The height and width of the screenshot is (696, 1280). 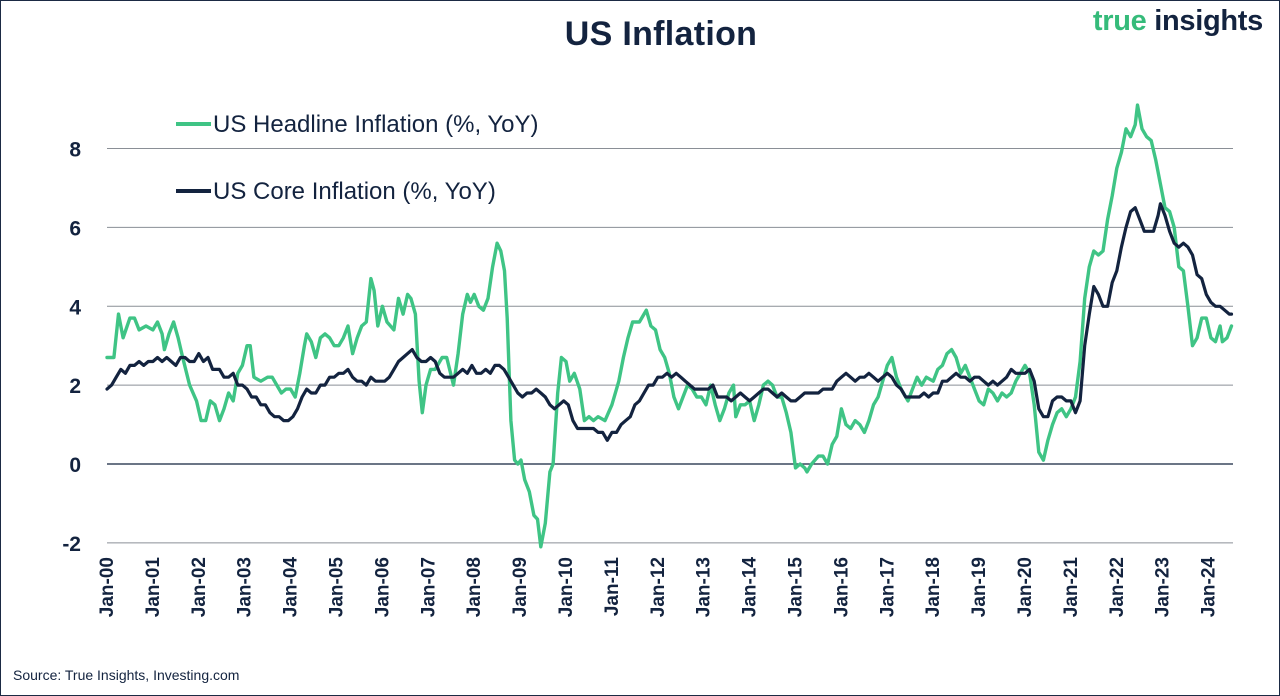 What do you see at coordinates (1208, 21) in the screenshot?
I see `logo-word-insights: insights` at bounding box center [1208, 21].